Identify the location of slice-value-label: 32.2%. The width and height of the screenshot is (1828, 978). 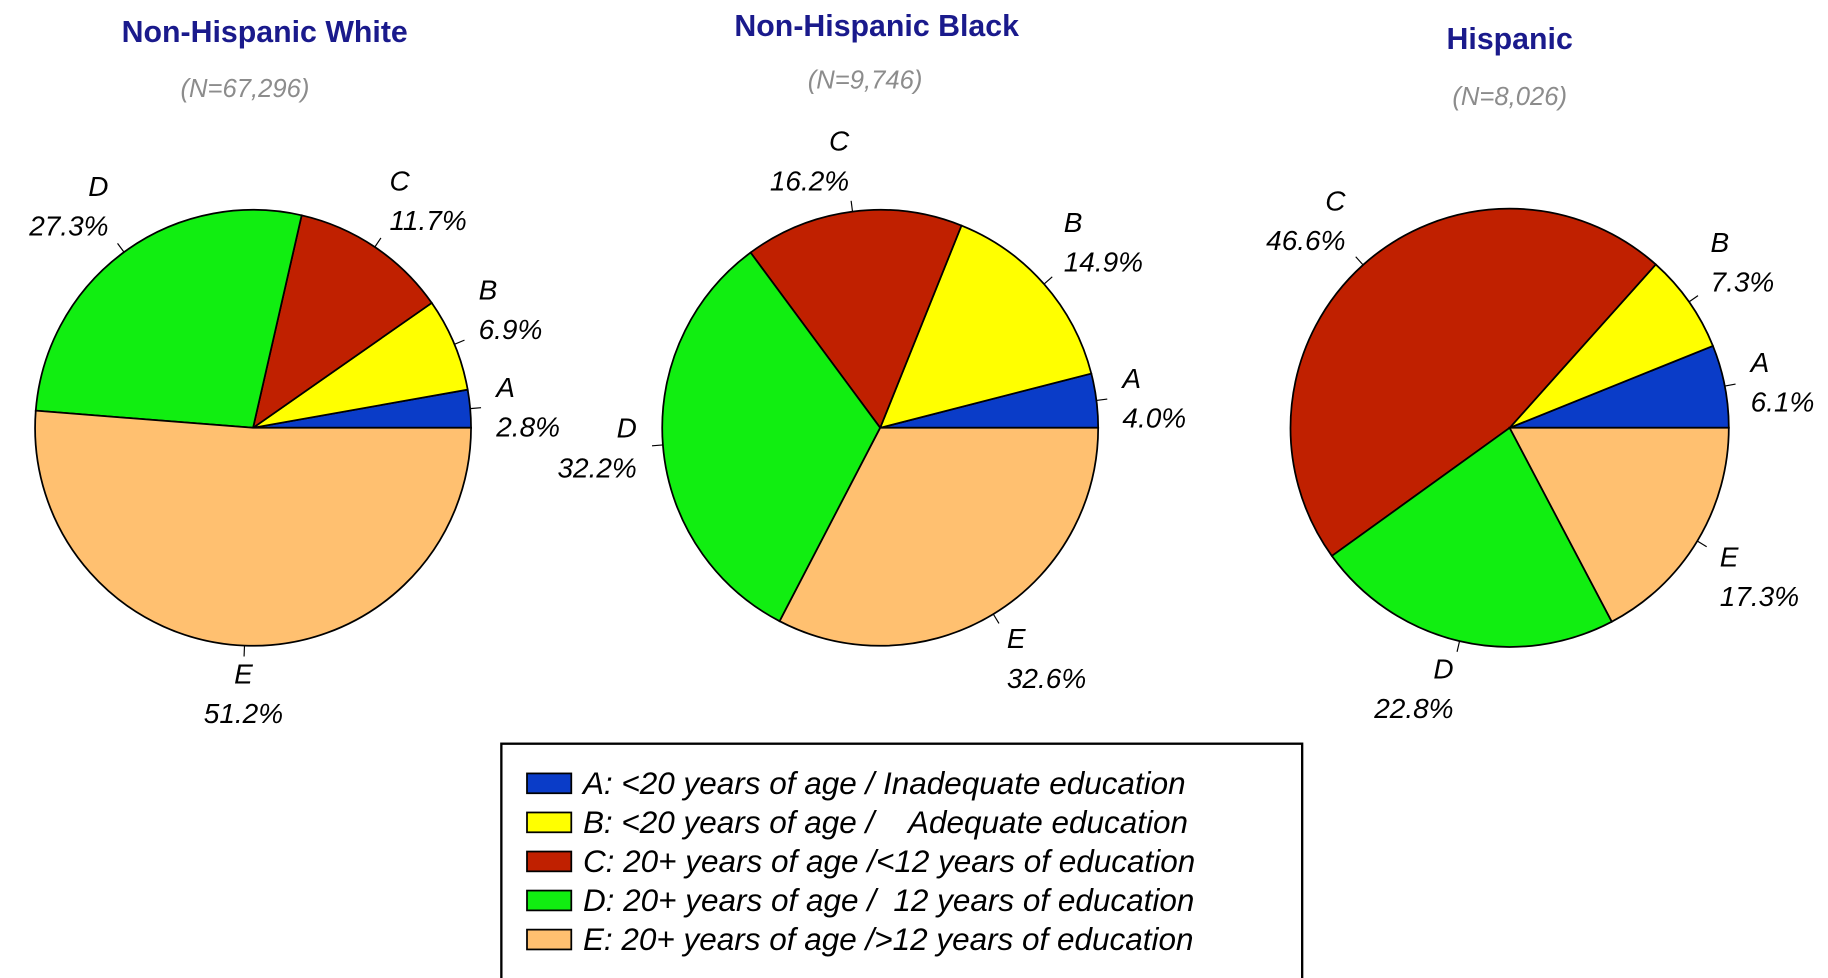
(596, 467).